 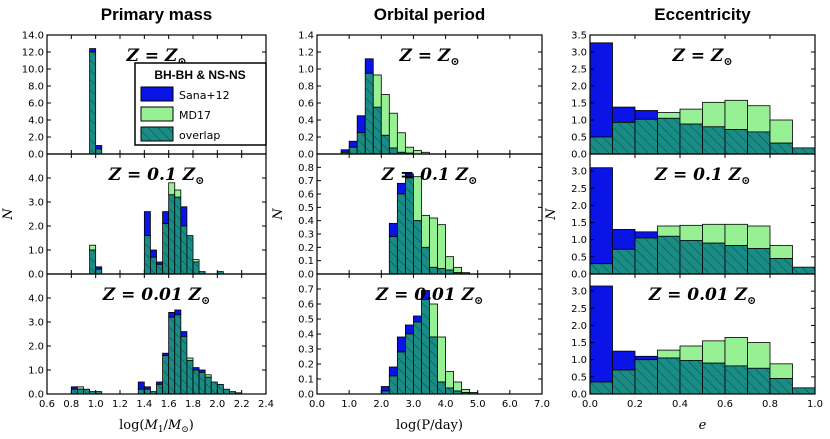 What do you see at coordinates (36, 87) in the screenshot?
I see `y-tick-label: 8.0` at bounding box center [36, 87].